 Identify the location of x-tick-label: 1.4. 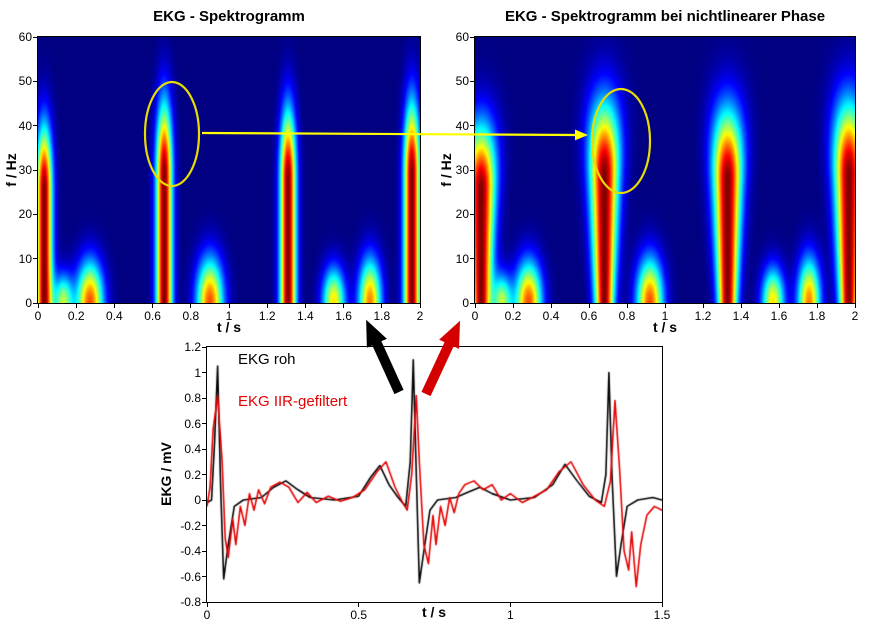
(741, 316).